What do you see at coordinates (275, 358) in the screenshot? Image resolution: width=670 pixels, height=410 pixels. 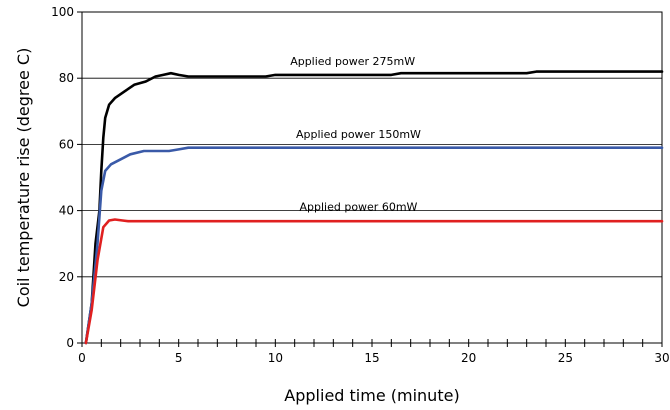 I see `x-tick-label: 10` at bounding box center [275, 358].